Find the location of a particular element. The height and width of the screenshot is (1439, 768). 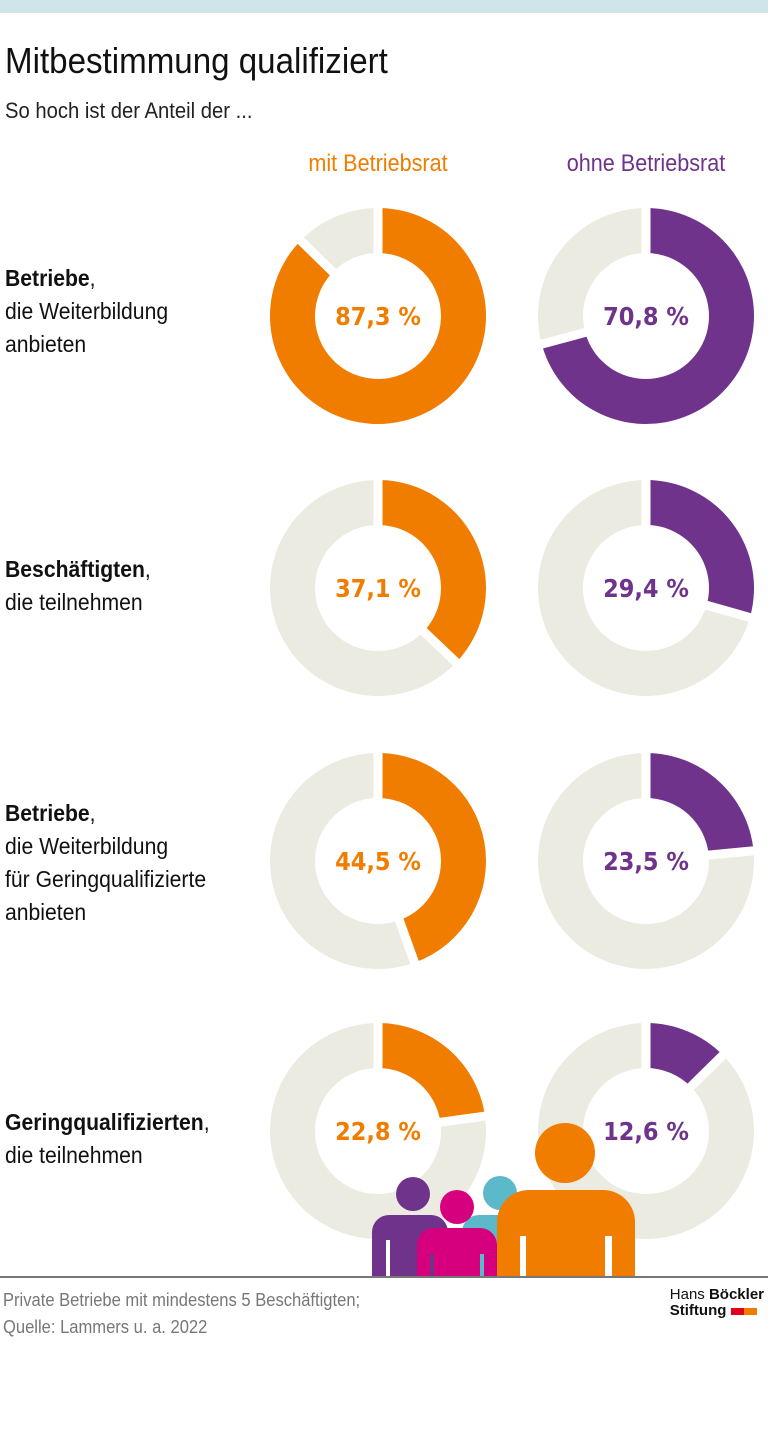

row-label: Geringqualifizierten, die teilnehmen is located at coordinates (107, 1139).